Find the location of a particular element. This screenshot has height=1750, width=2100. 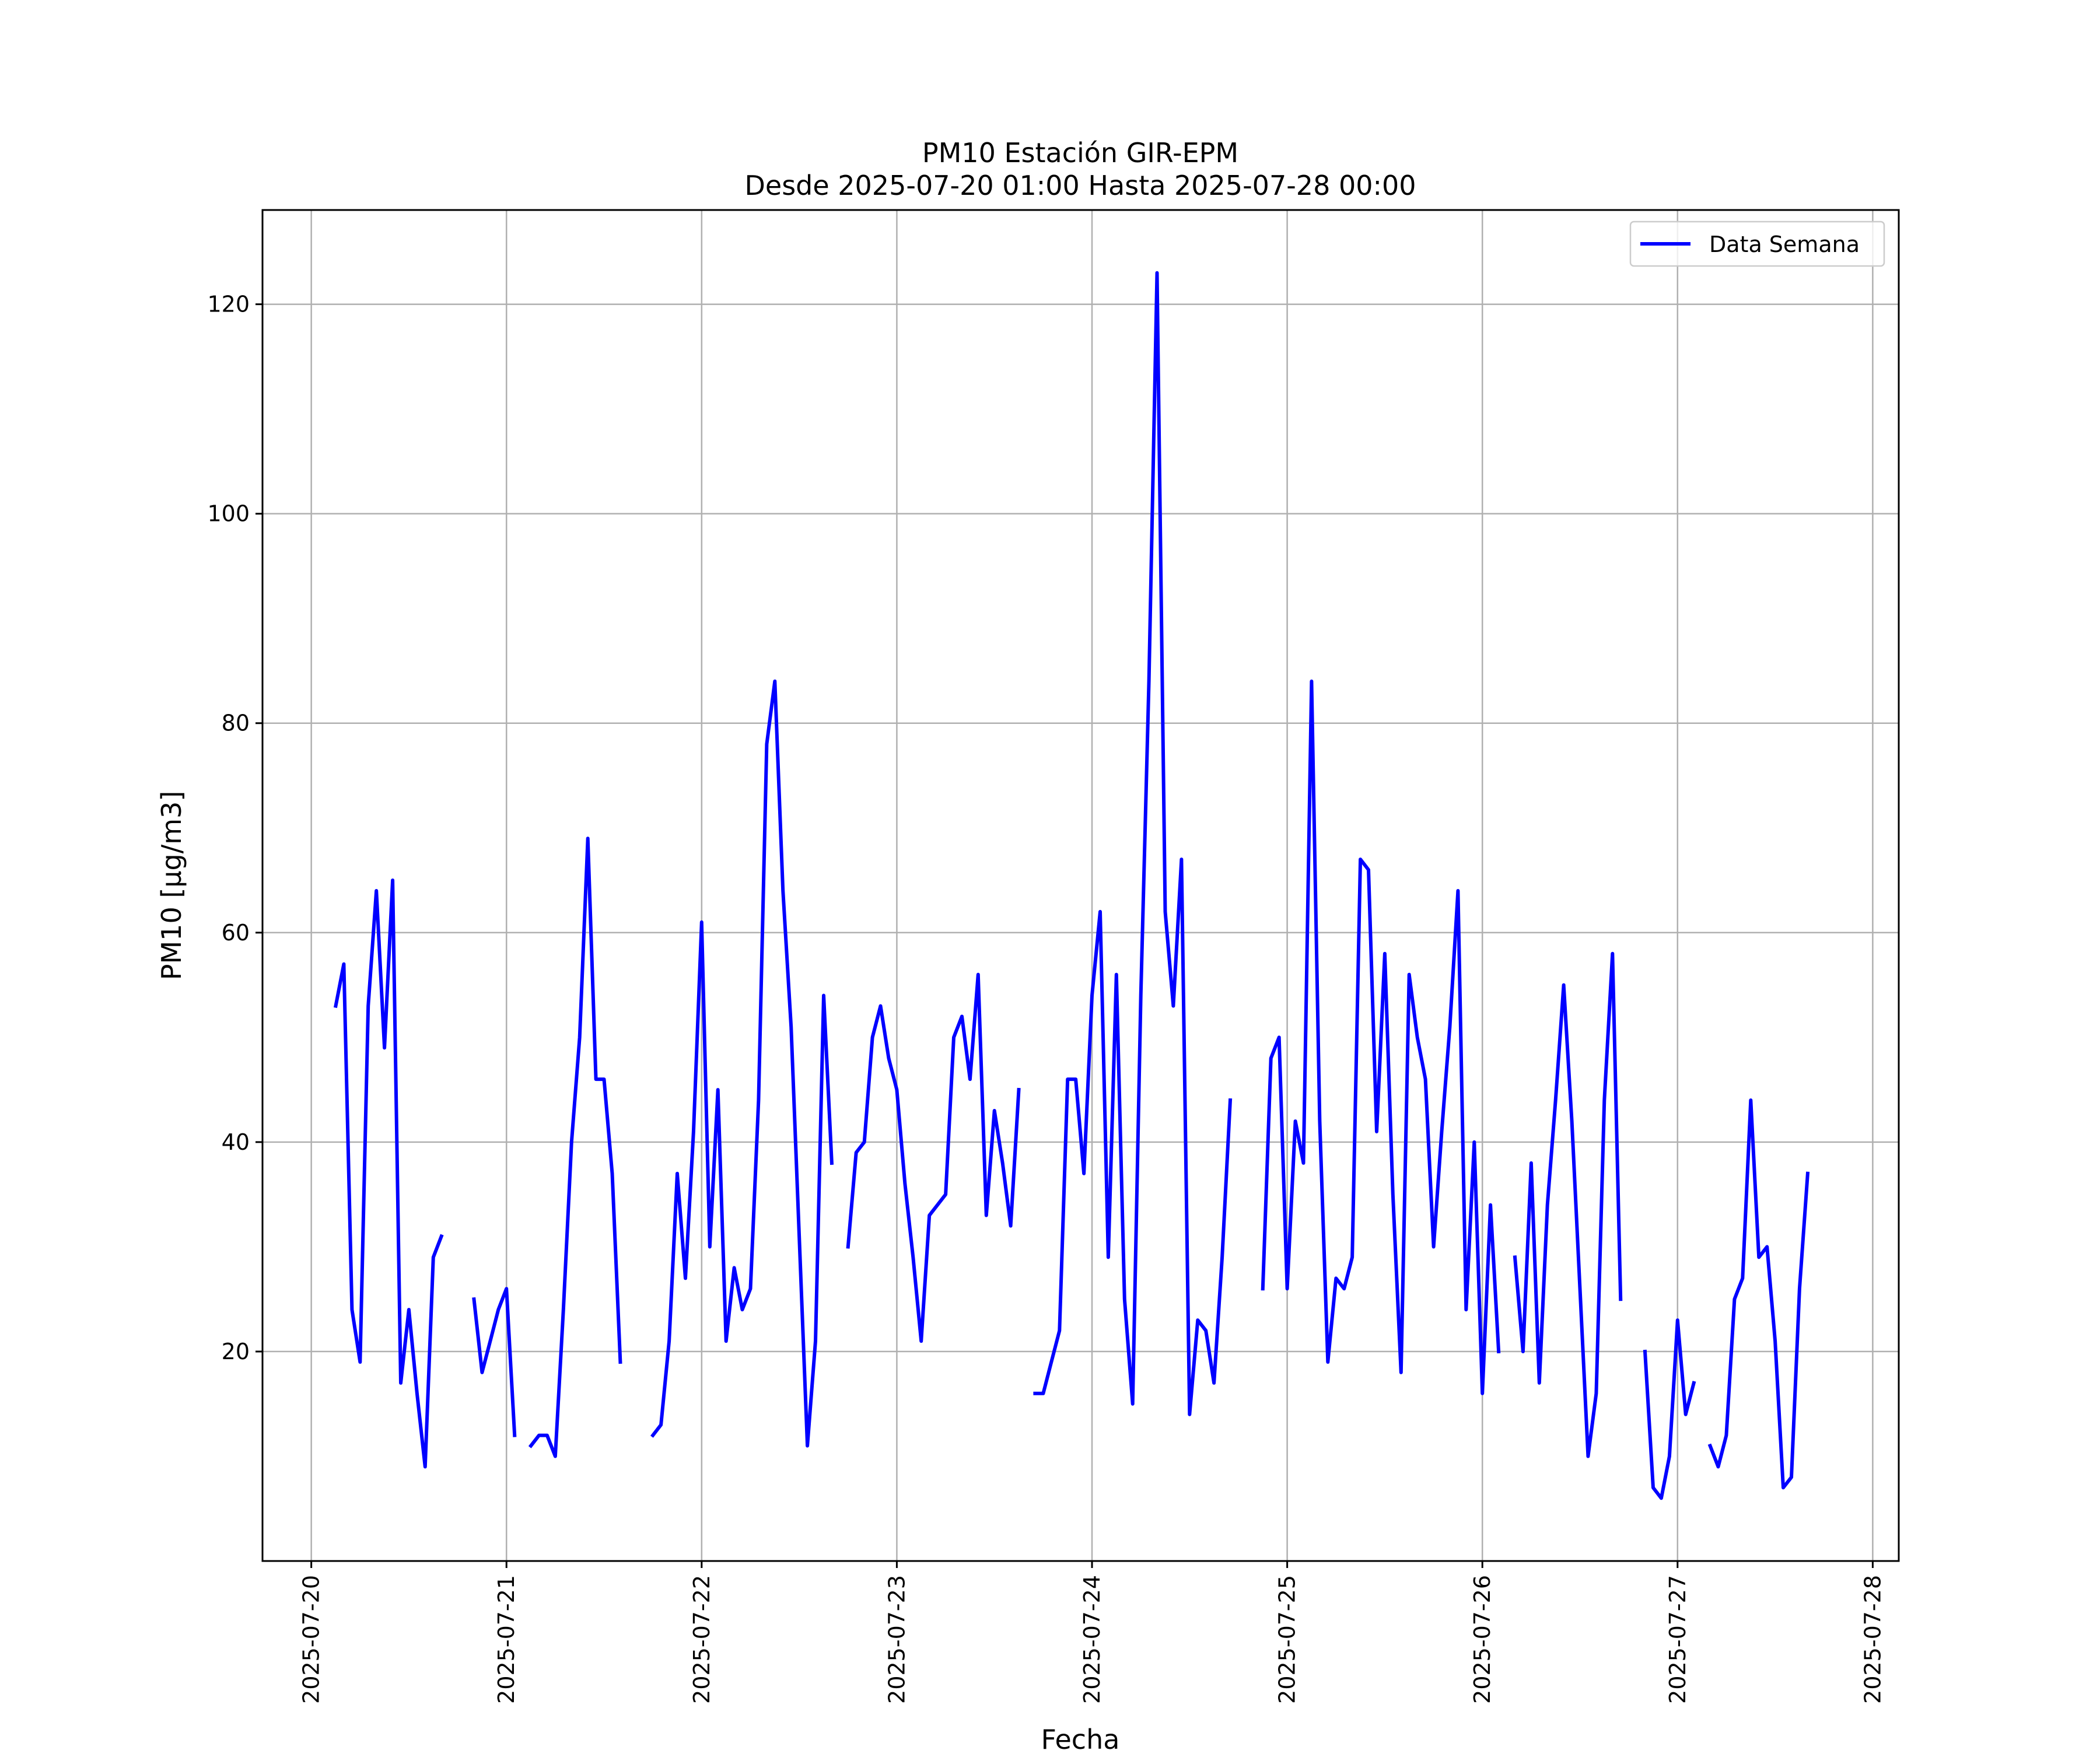

x-tick-label: 2025-07-28 is located at coordinates (1873, 1639).